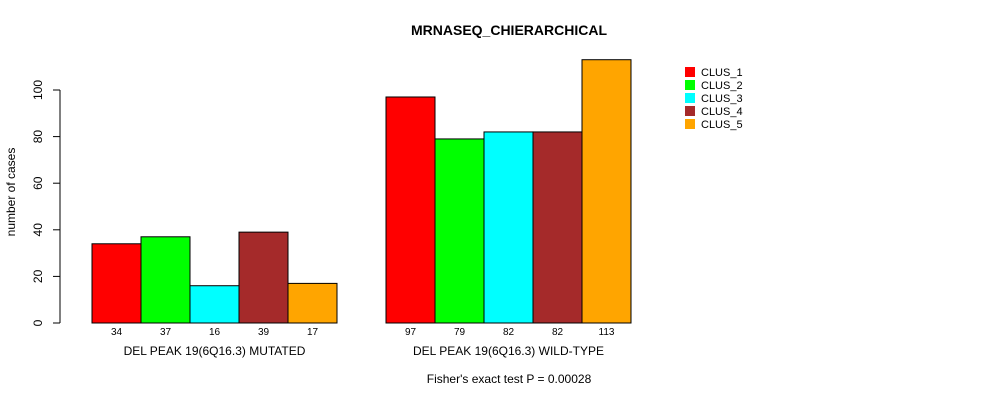 Image resolution: width=990 pixels, height=405 pixels. I want to click on bar-value-label: 34, so click(117, 332).